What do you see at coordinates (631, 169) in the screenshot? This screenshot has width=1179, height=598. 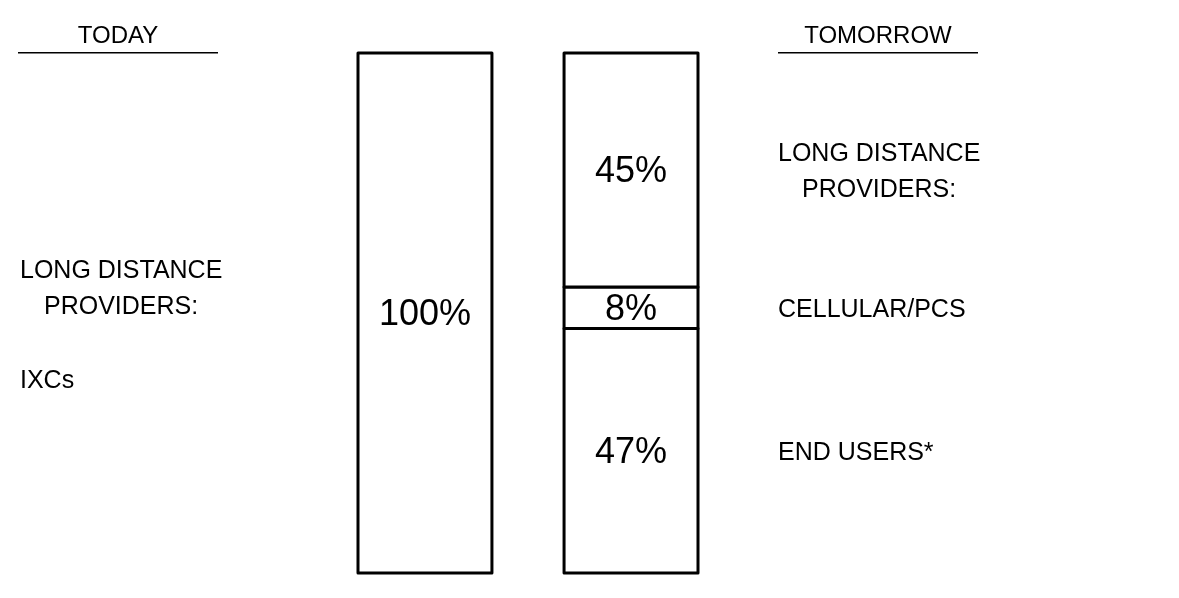 I see `data-label: 45%` at bounding box center [631, 169].